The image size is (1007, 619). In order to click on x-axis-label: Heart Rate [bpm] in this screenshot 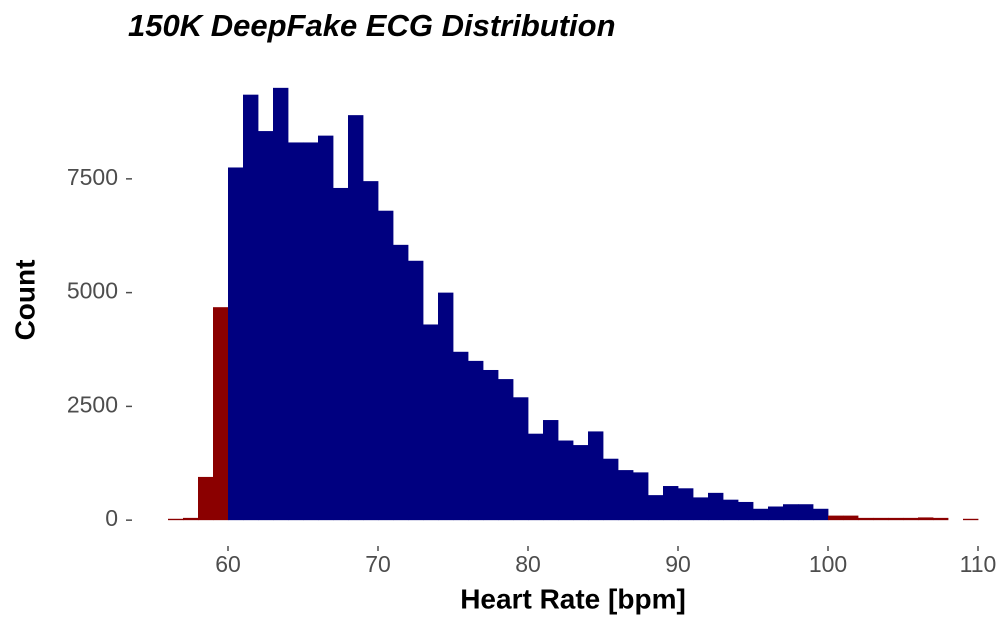, I will do `click(573, 598)`.